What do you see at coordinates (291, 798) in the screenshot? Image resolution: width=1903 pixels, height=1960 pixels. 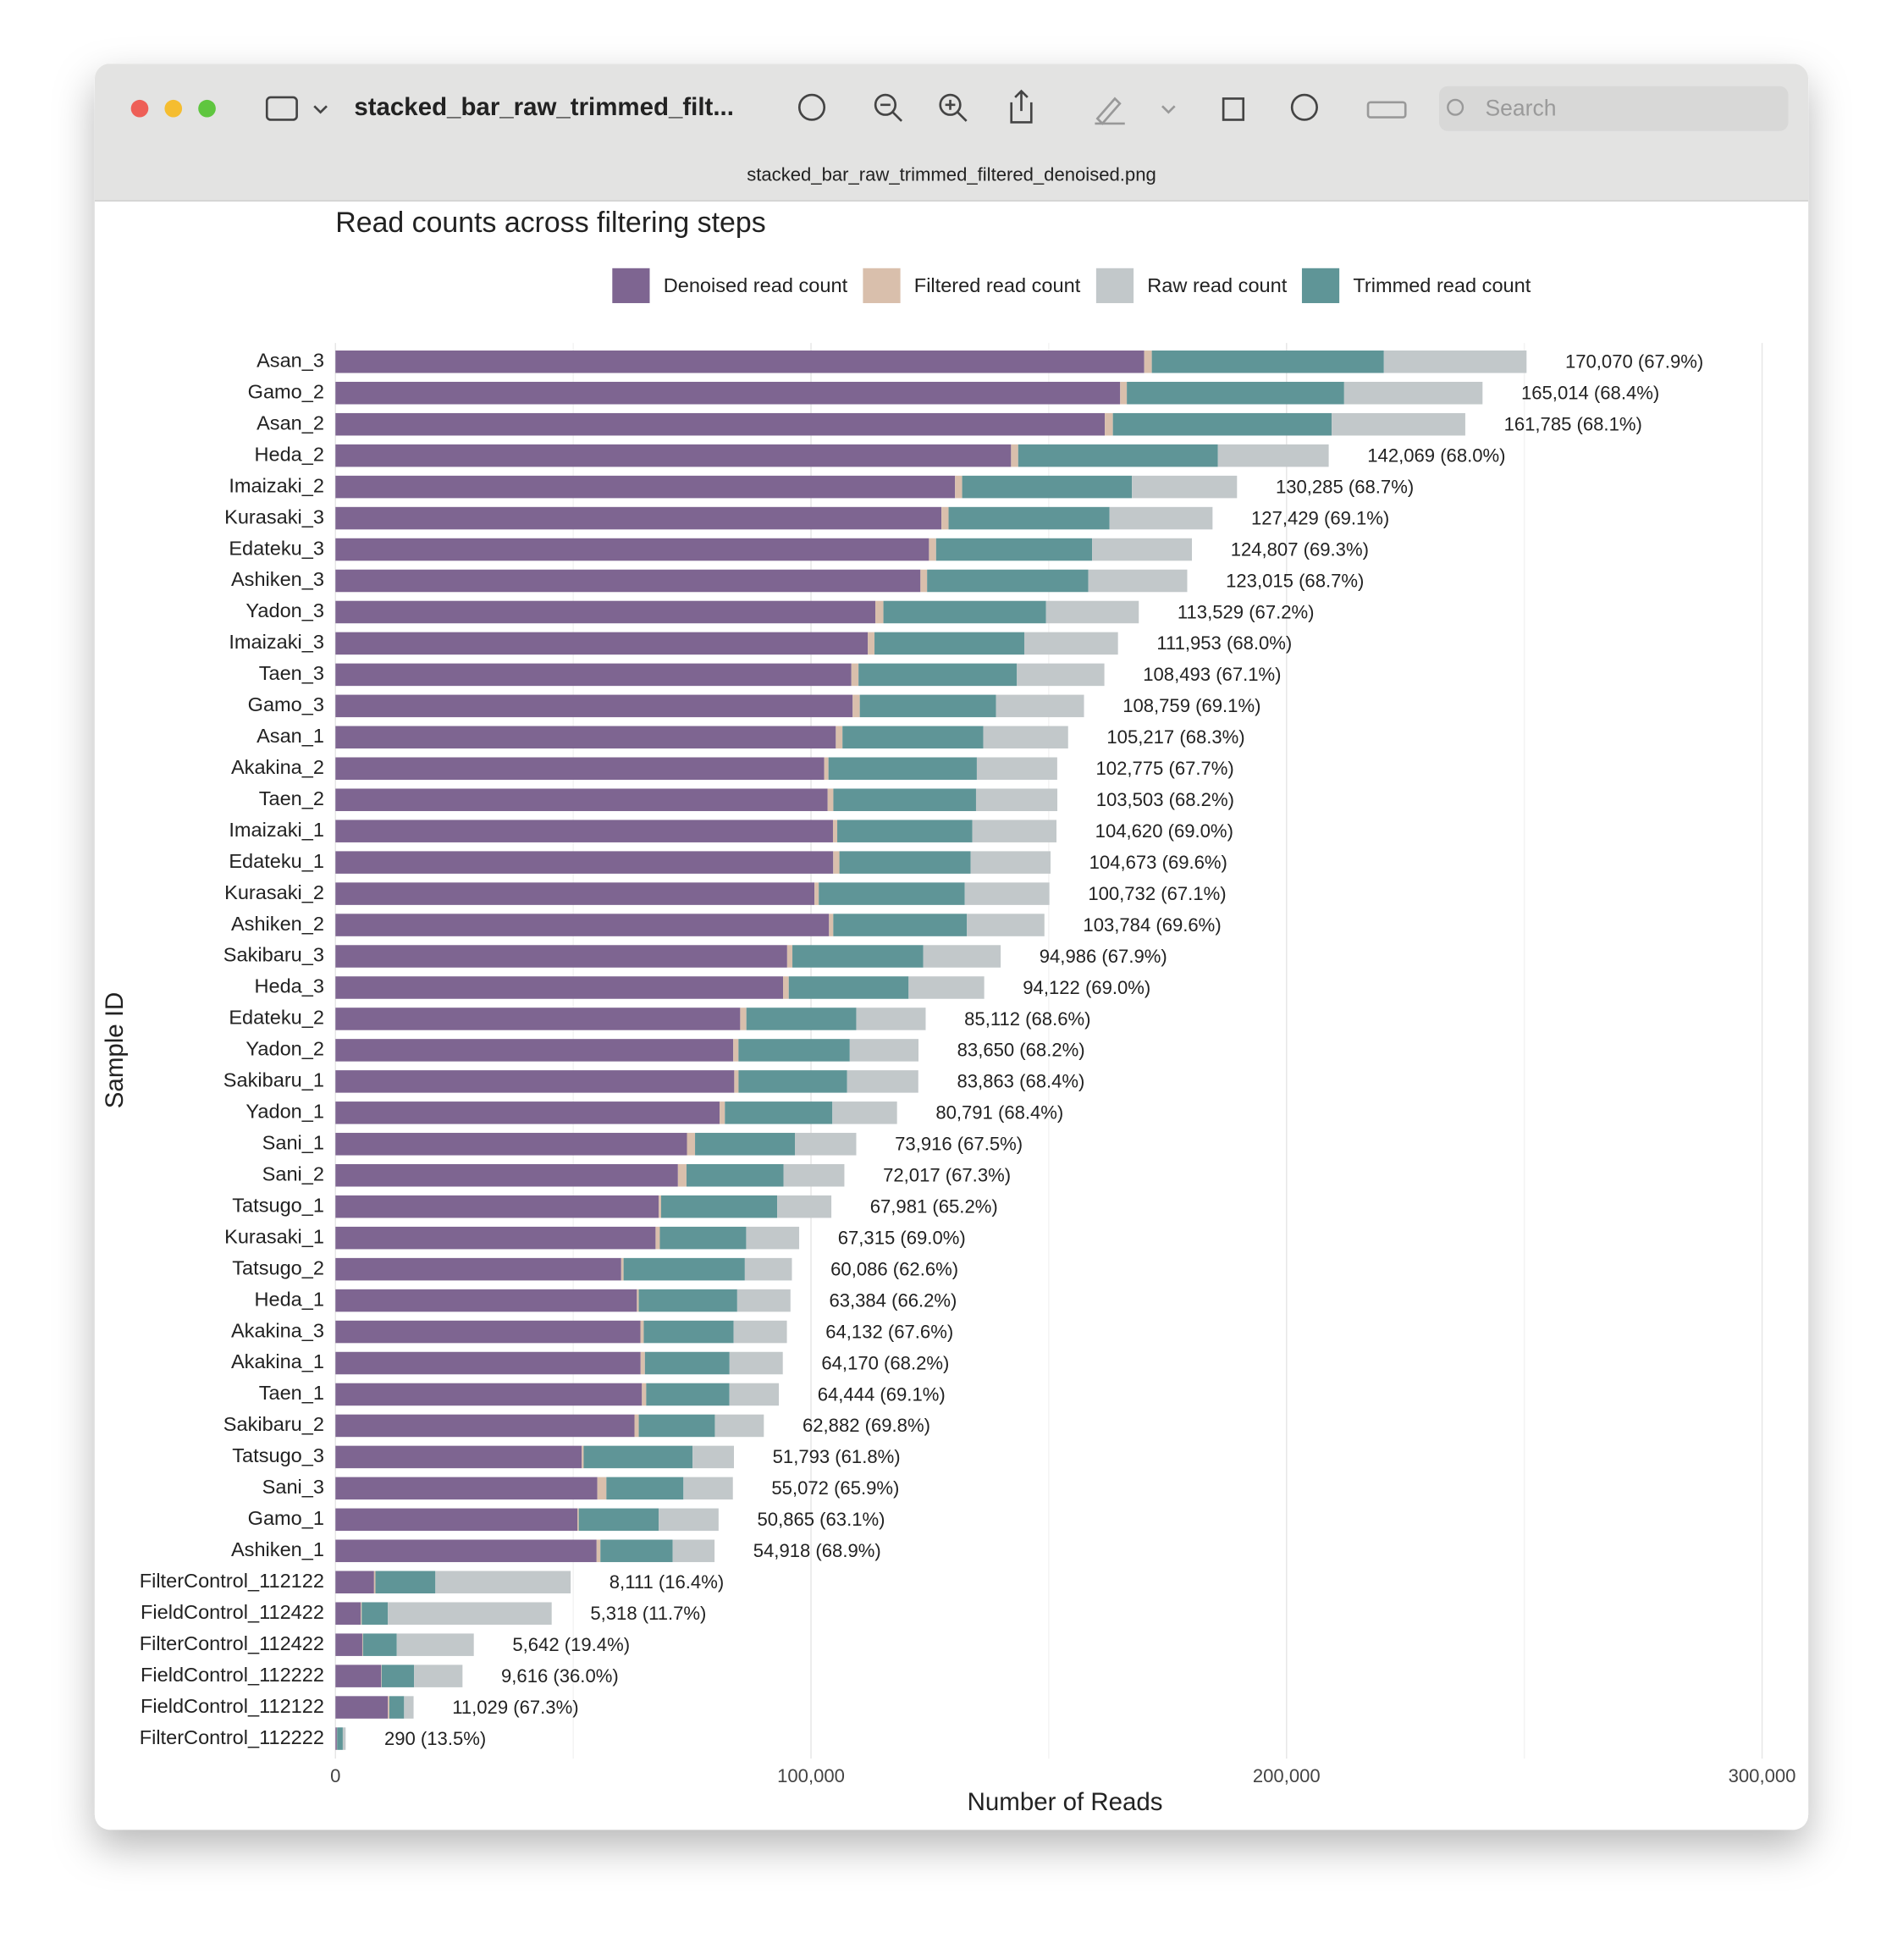 I see `y-tick-label: Taen_2` at bounding box center [291, 798].